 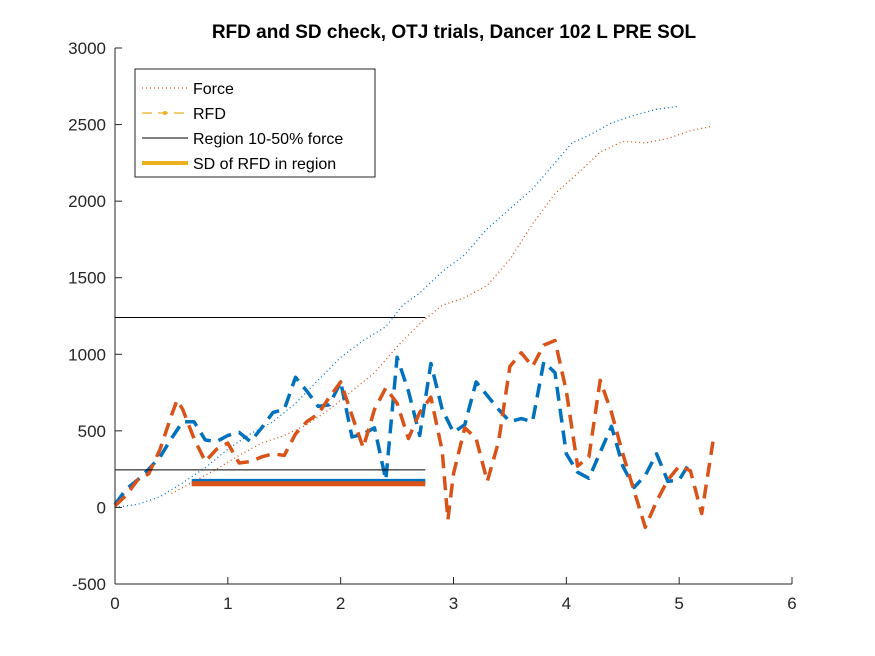 I want to click on y-tick-label: 1500, so click(x=87, y=278).